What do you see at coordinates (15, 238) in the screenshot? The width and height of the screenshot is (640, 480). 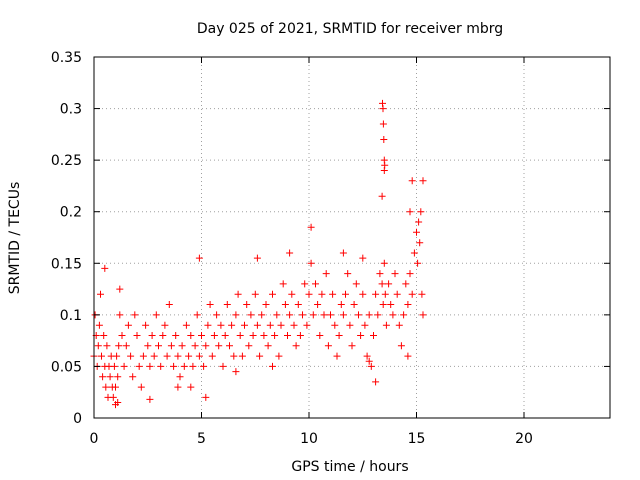 I see `y-axis-label: SRMTID / TECUs` at bounding box center [15, 238].